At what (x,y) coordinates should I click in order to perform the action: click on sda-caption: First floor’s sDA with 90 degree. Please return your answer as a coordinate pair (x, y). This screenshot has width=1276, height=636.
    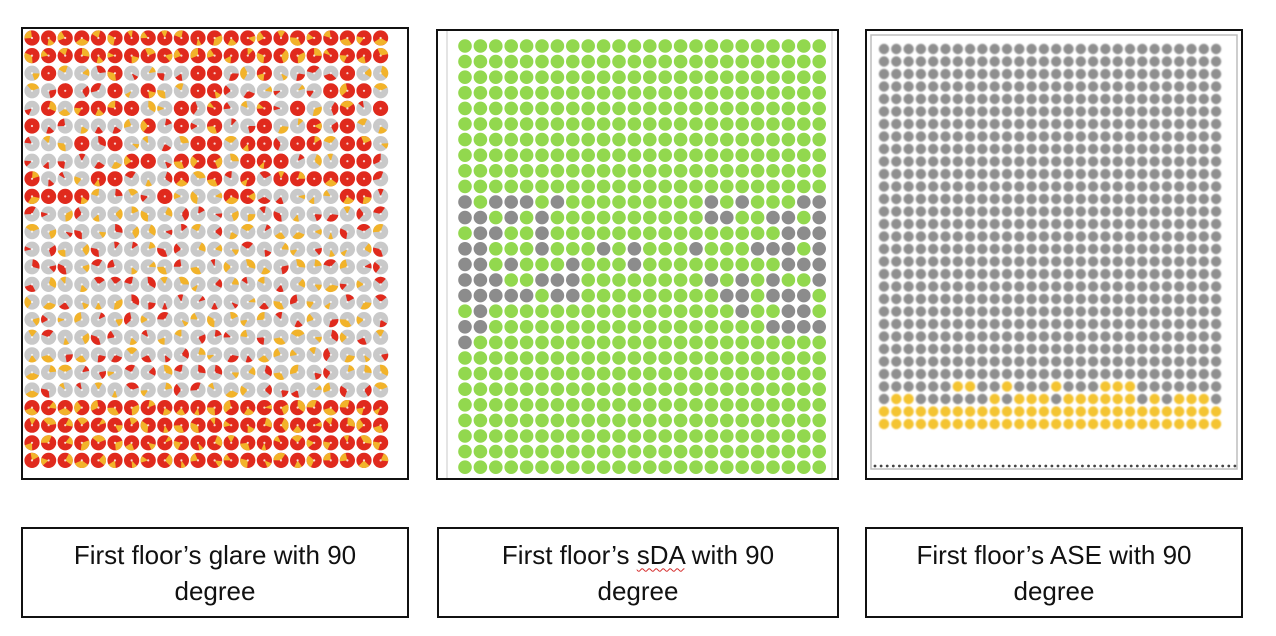
    Looking at the image, I should click on (638, 572).